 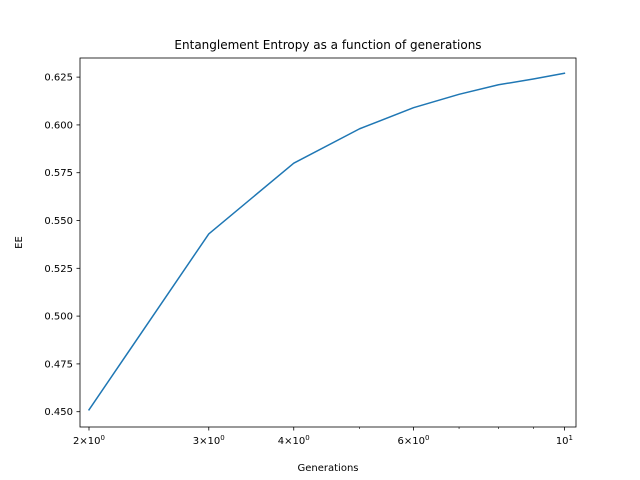 I want to click on y-tick-label: 0.600, so click(x=58, y=125).